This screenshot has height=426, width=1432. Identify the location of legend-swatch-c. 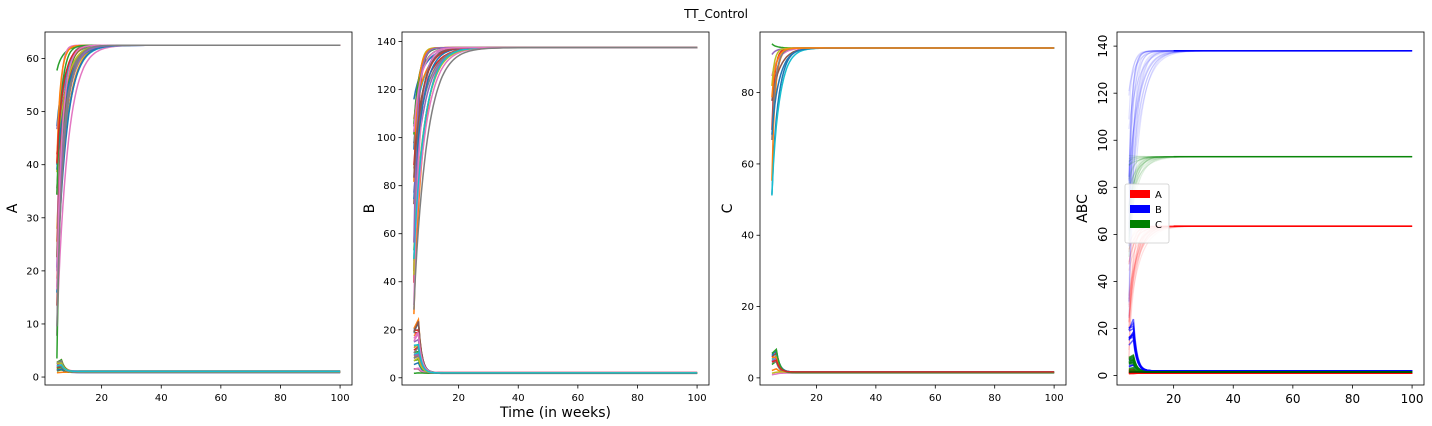
(1140, 224).